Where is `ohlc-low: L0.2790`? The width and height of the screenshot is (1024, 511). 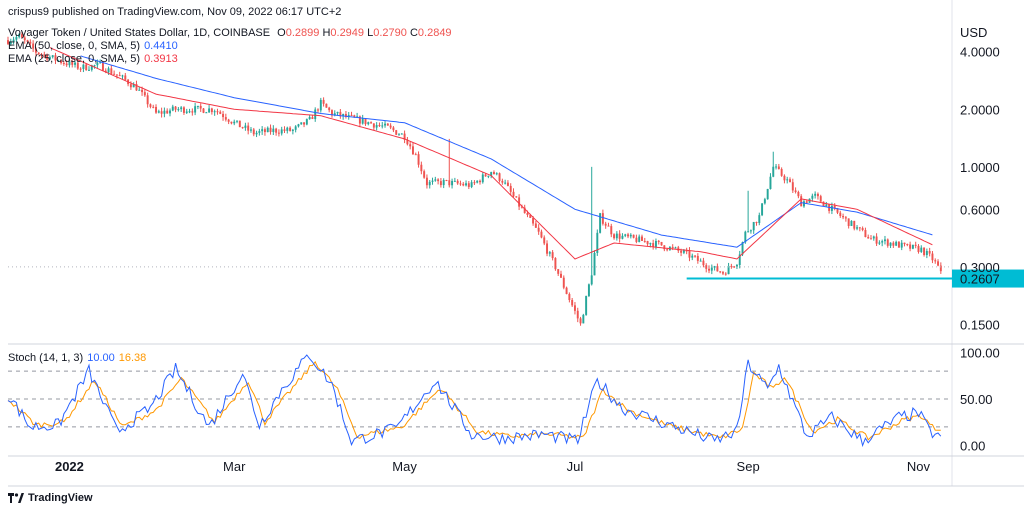 ohlc-low: L0.2790 is located at coordinates (387, 33).